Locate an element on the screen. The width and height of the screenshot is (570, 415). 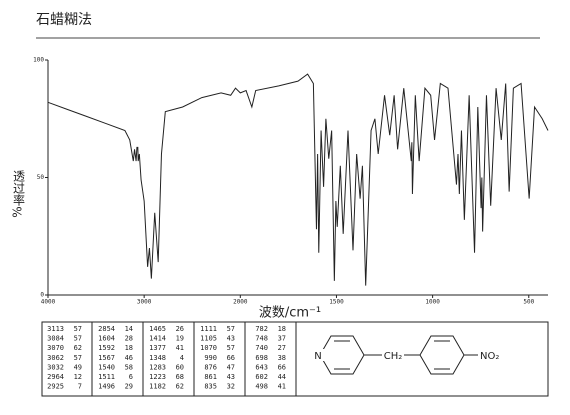
x-tick-label: 1000 is located at coordinates (432, 302).